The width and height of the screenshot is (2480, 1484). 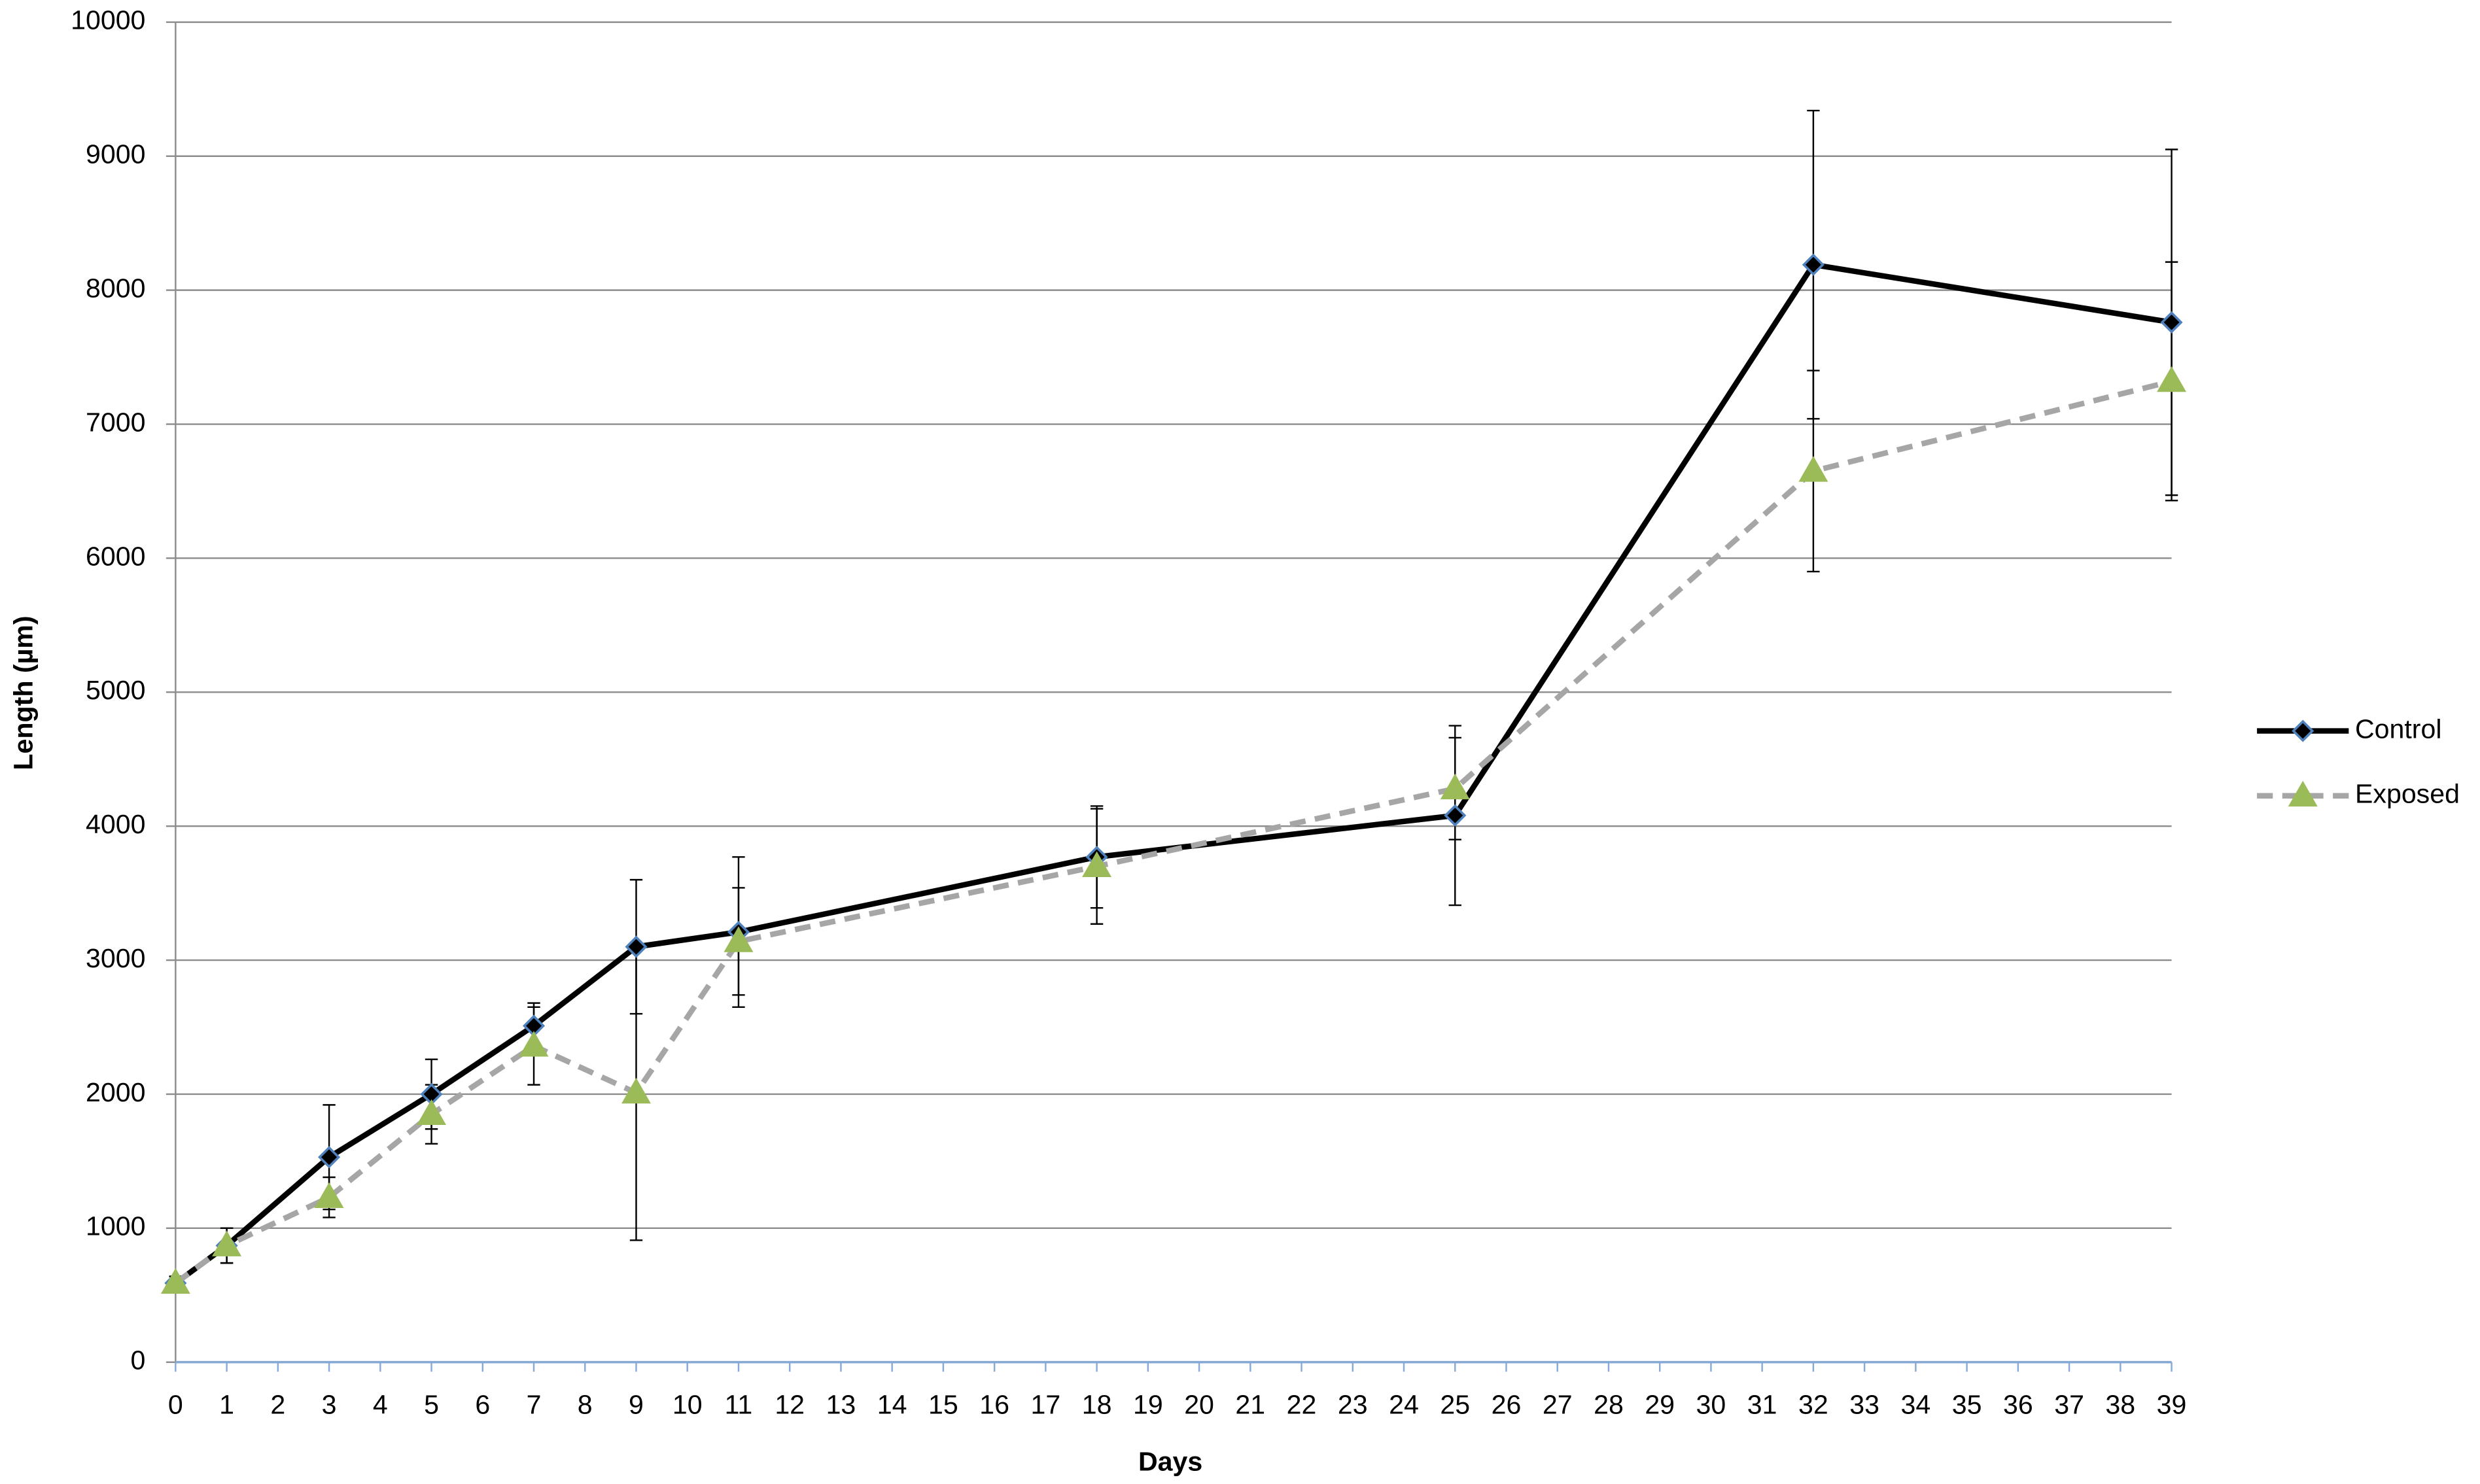 What do you see at coordinates (116, 154) in the screenshot?
I see `y-tick-label: 9000` at bounding box center [116, 154].